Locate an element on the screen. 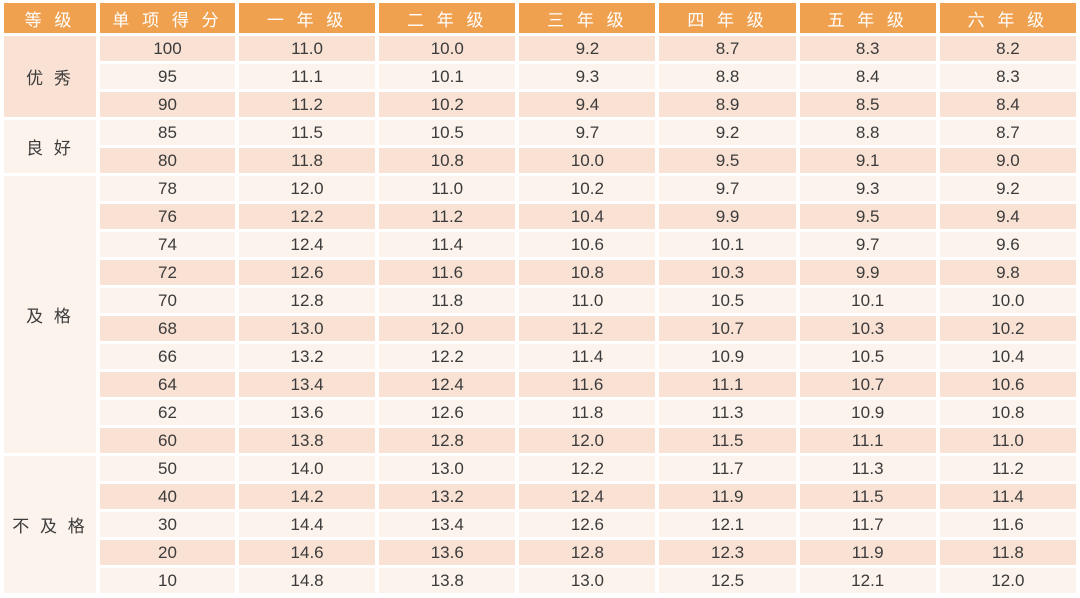 The height and width of the screenshot is (598, 1080). score-cell: 64 is located at coordinates (167, 384).